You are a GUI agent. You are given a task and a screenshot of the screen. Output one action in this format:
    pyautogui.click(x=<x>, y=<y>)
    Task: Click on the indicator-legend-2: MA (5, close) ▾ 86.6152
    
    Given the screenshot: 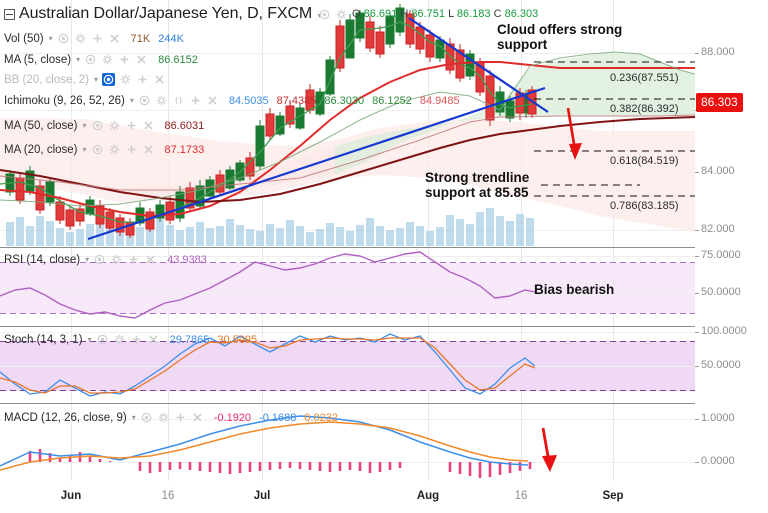 What is the action you would take?
    pyautogui.click(x=101, y=59)
    